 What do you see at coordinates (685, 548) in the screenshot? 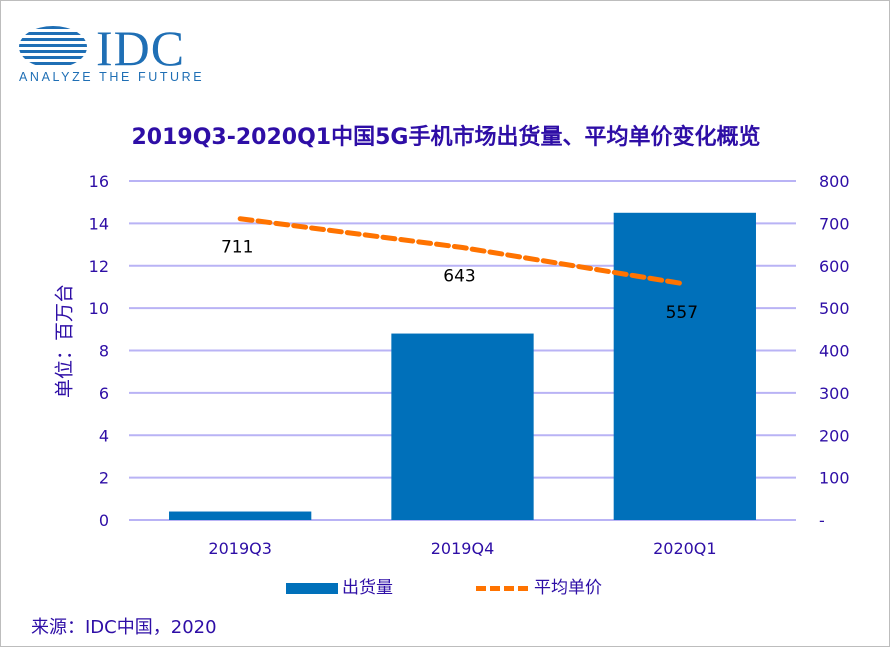
I see `x-tick-label: 2020Q1` at bounding box center [685, 548].